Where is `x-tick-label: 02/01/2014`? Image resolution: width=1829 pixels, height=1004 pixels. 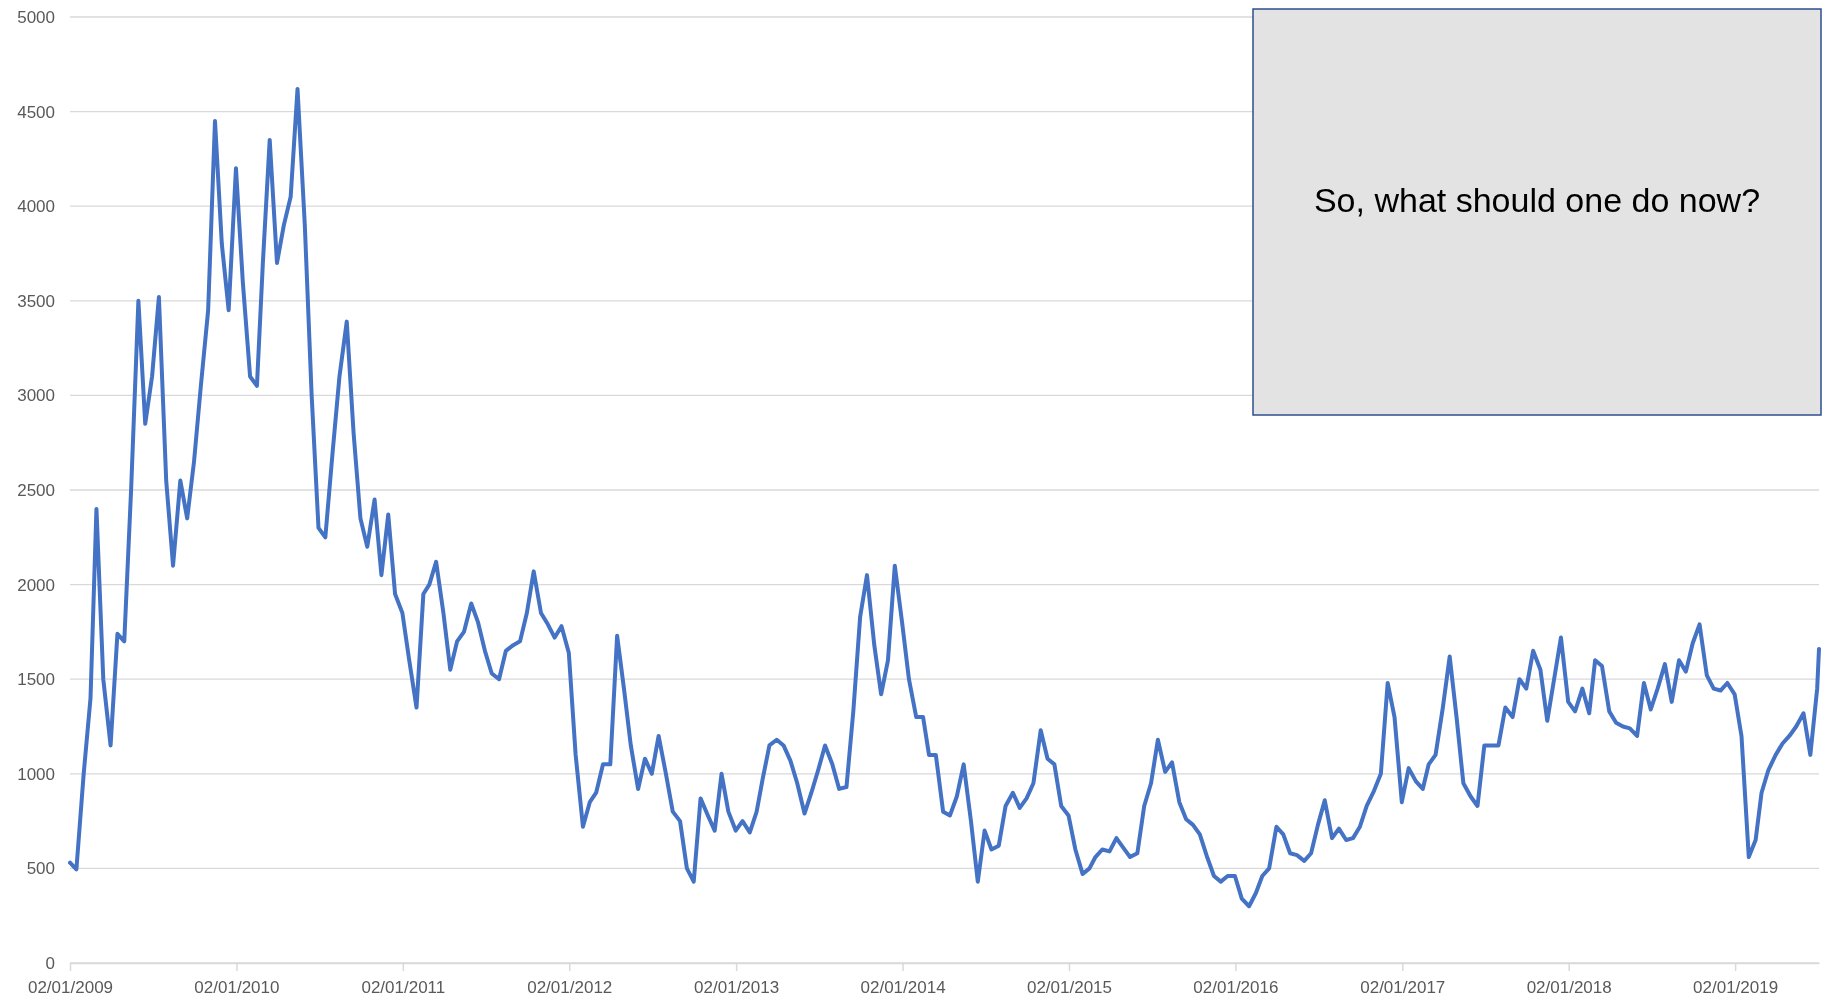
x-tick-label: 02/01/2014 is located at coordinates (903, 987).